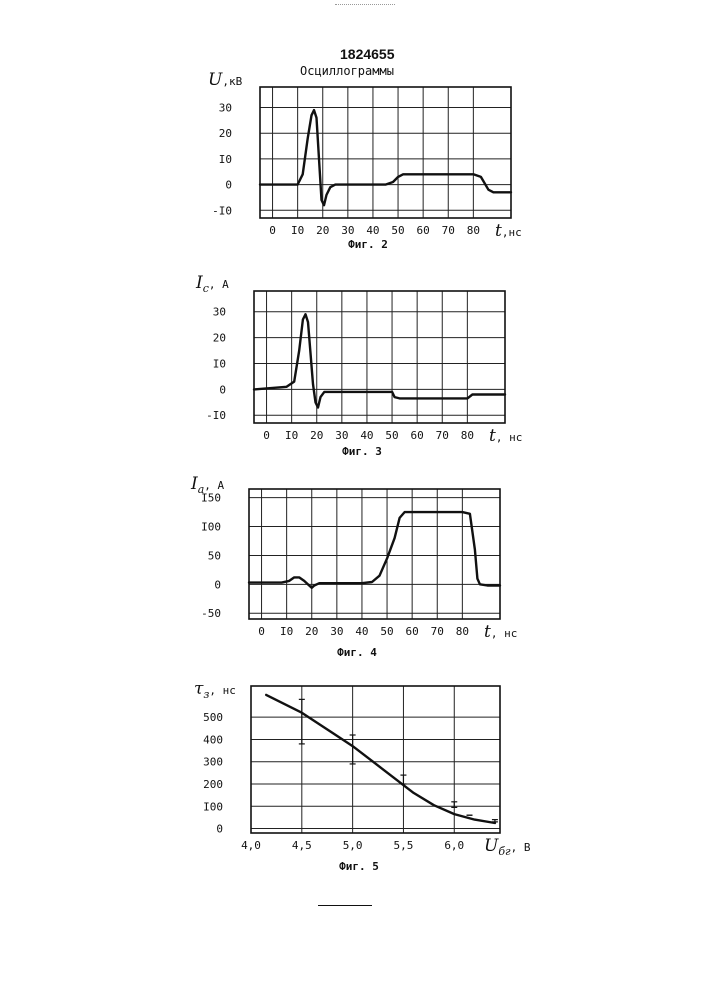 This screenshot has height=1000, width=707. What do you see at coordinates (211, 613) in the screenshot?
I see `fig4-ytick-label: -50` at bounding box center [211, 613].